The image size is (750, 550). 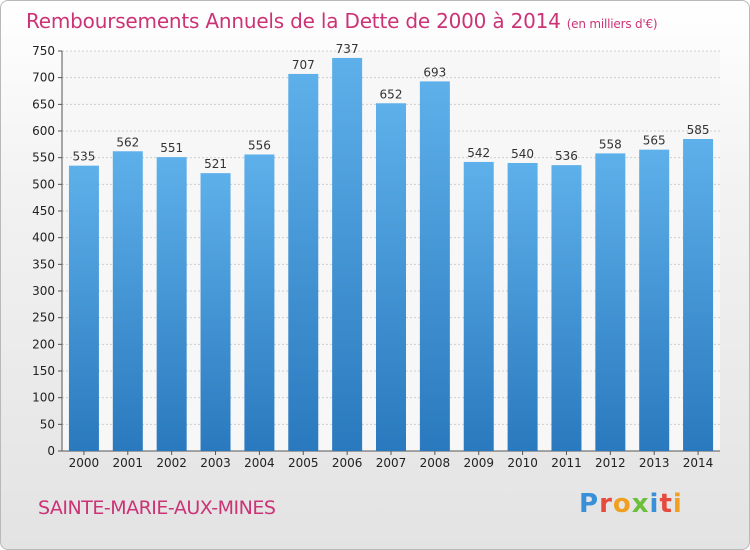 What do you see at coordinates (43, 211) in the screenshot?
I see `y-tick-label: 450` at bounding box center [43, 211].